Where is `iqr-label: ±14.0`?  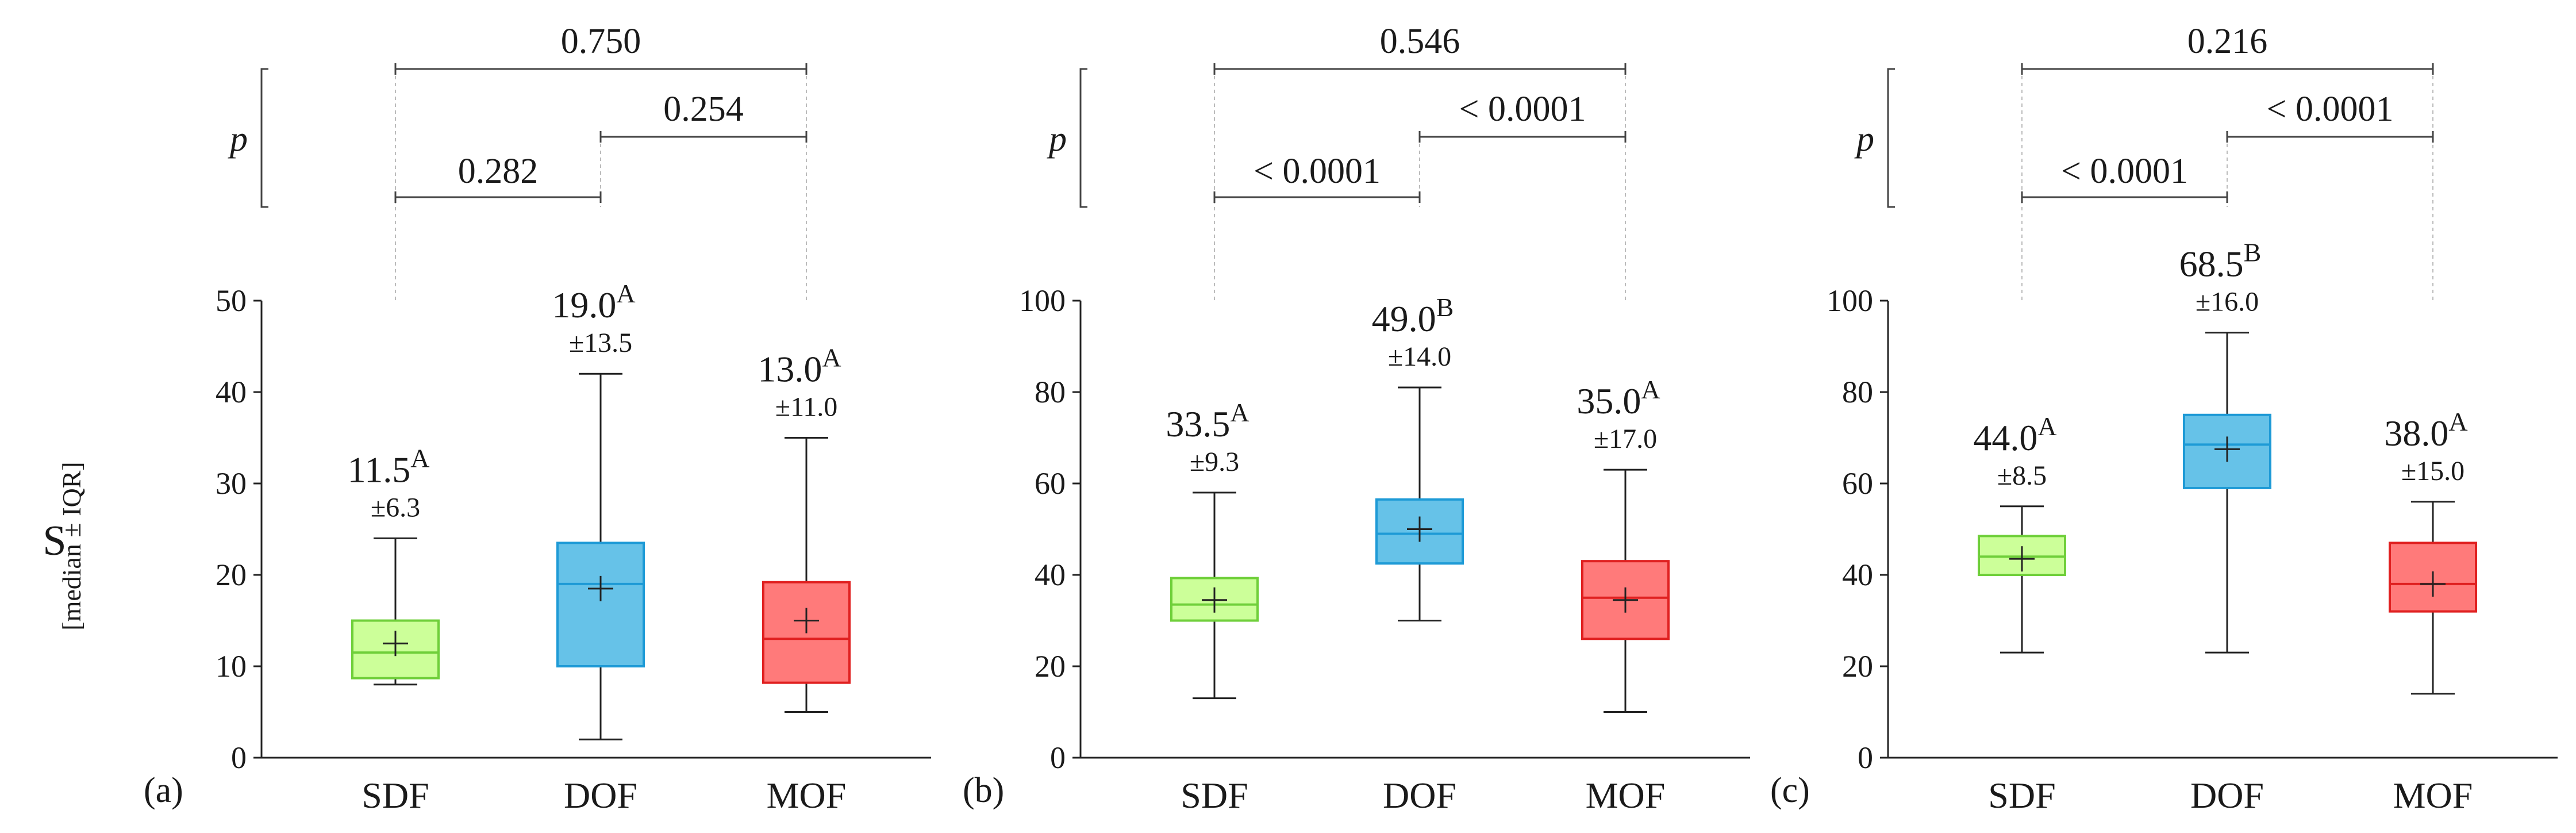
iqr-label: ±14.0 is located at coordinates (1419, 356).